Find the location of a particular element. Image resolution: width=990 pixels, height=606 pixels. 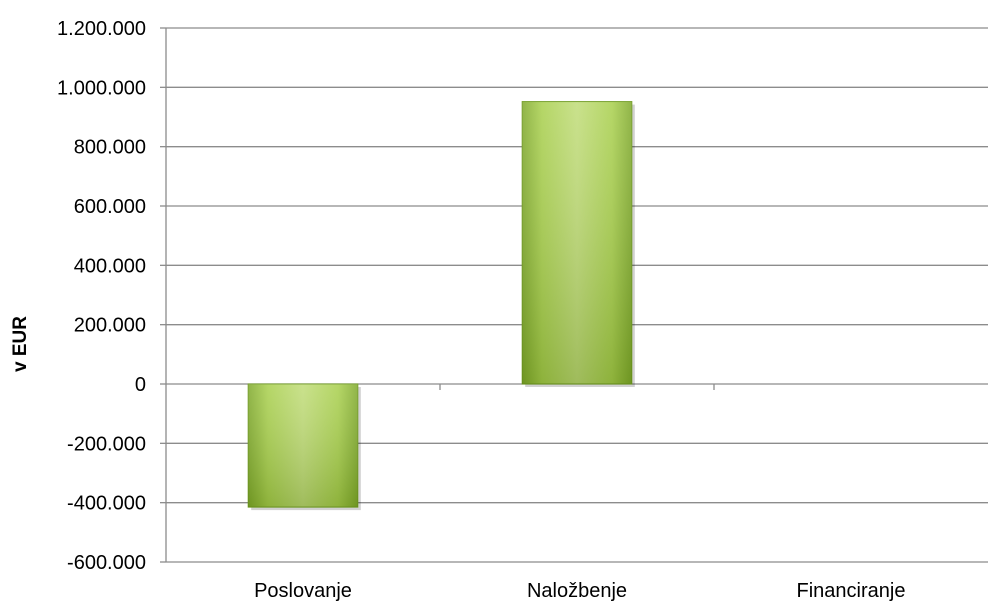

y-tick-label: 1.000.000 is located at coordinates (101, 88).